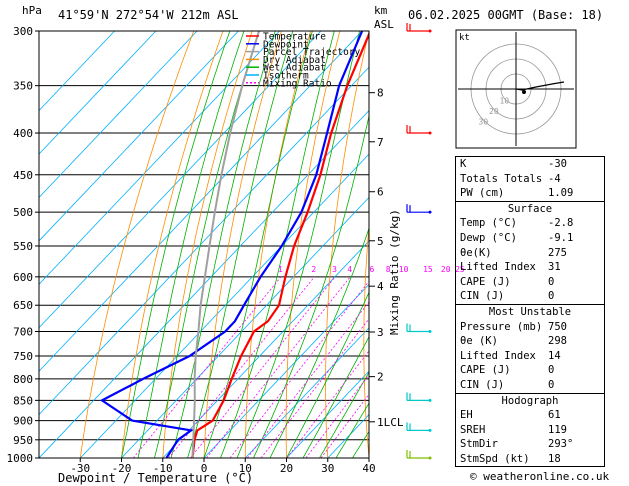  Describe the element at coordinates (286, 76) in the screenshot. I see `legend-label-5: Isotherm` at that location.